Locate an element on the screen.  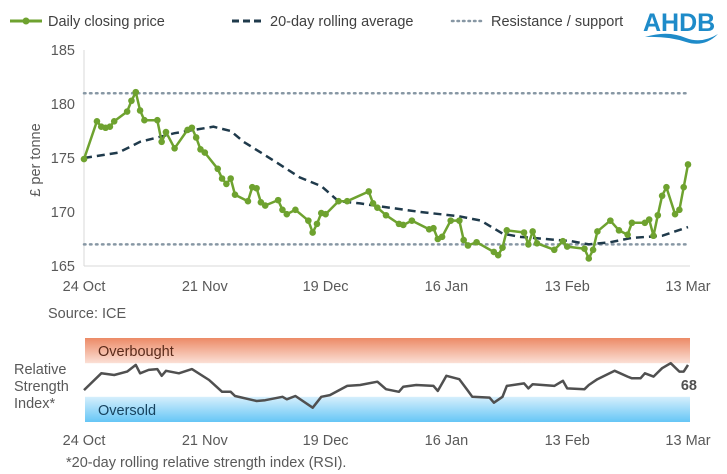
rsi-last-value: 68 is located at coordinates (689, 386).